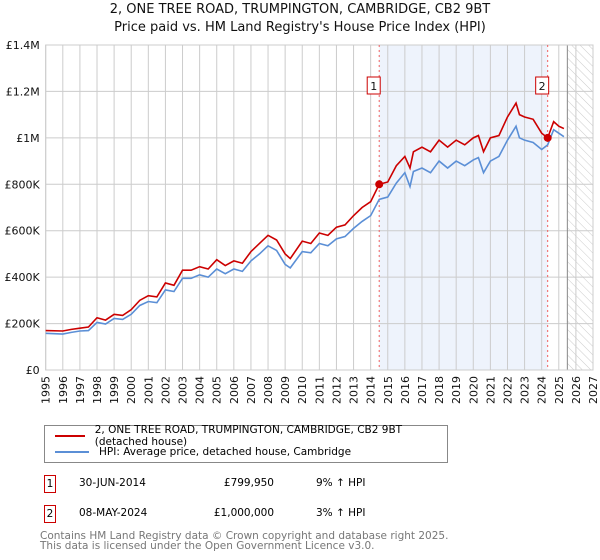 The width and height of the screenshot is (600, 560). What do you see at coordinates (234, 390) in the screenshot?
I see `x-tick-label: 2006` at bounding box center [234, 390].